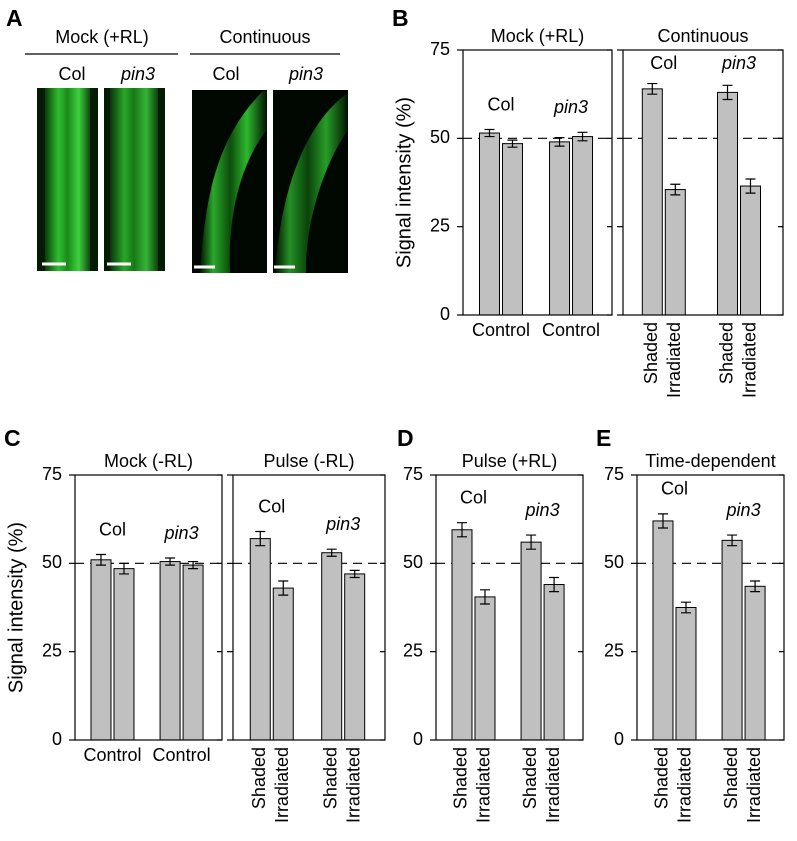  I want to click on panel-title: Mock (+RL), so click(538, 36).